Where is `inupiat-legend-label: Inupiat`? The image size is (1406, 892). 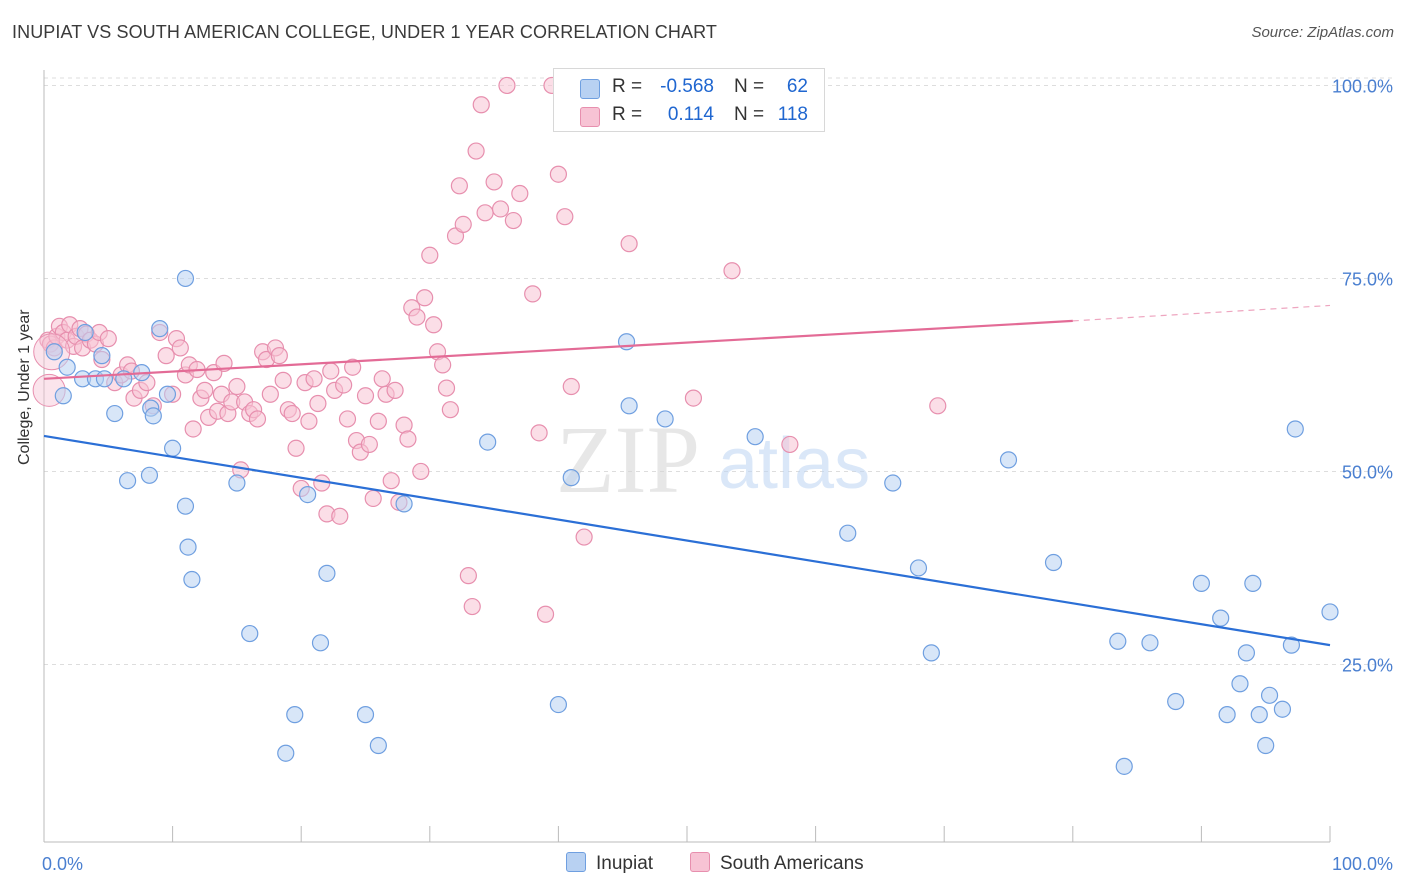 inupiat-legend-label: Inupiat is located at coordinates (625, 863).